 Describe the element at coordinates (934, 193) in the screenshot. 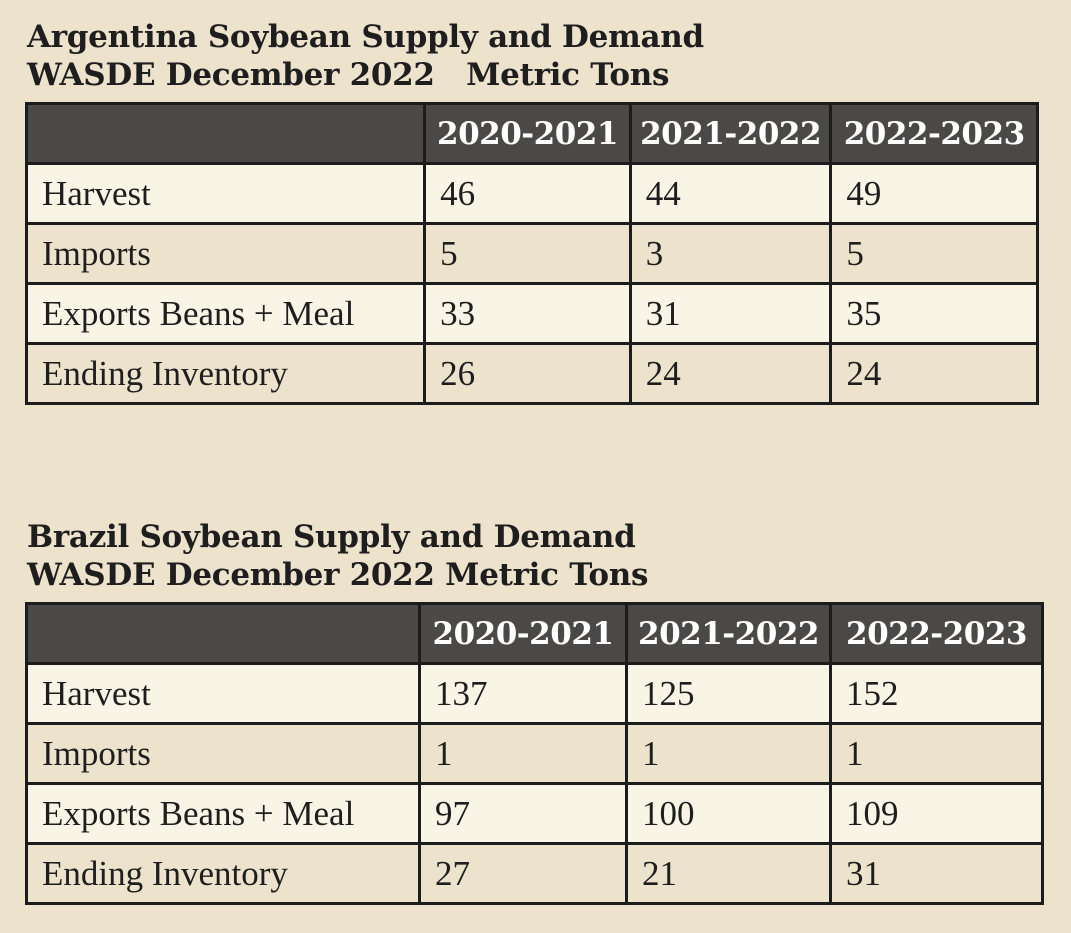

I see `table-cell: 49` at that location.